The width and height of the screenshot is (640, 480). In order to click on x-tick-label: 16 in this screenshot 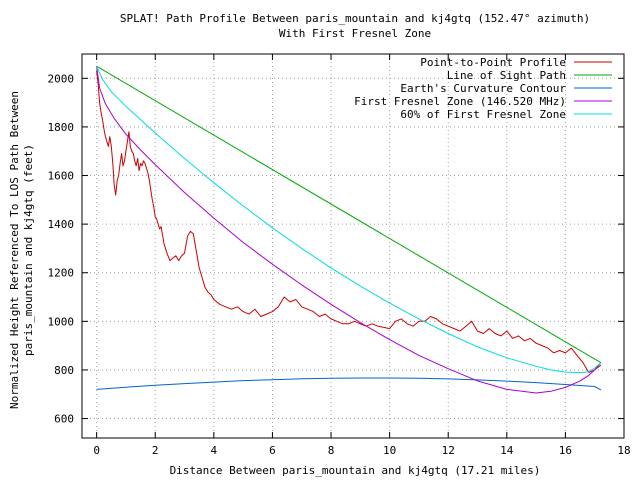, I will do `click(565, 450)`.